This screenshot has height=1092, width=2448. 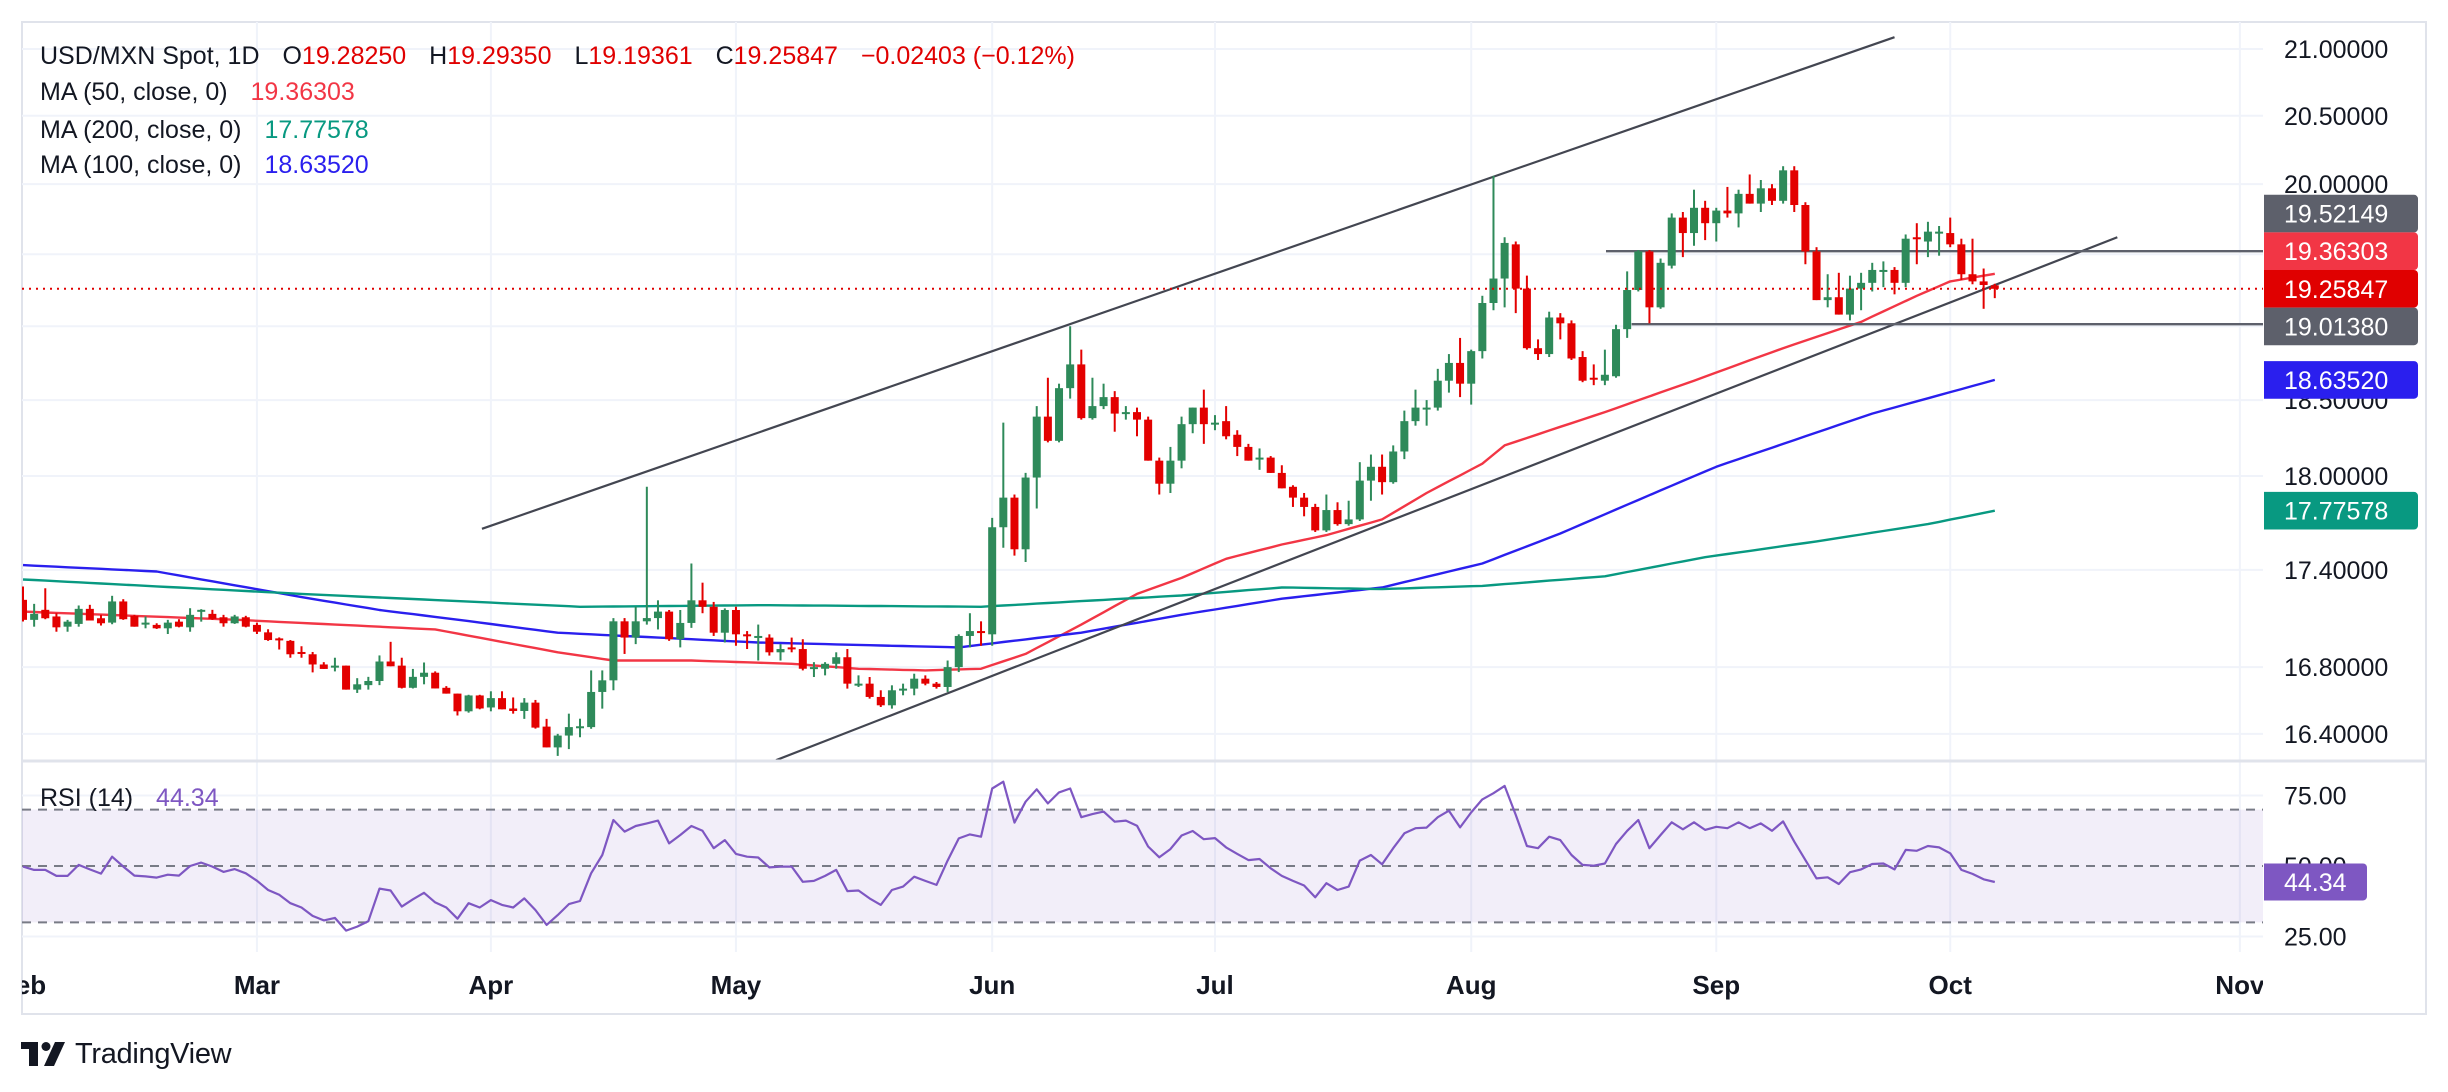 I want to click on rsi-value-badge: 44.34, so click(x=2315, y=882).